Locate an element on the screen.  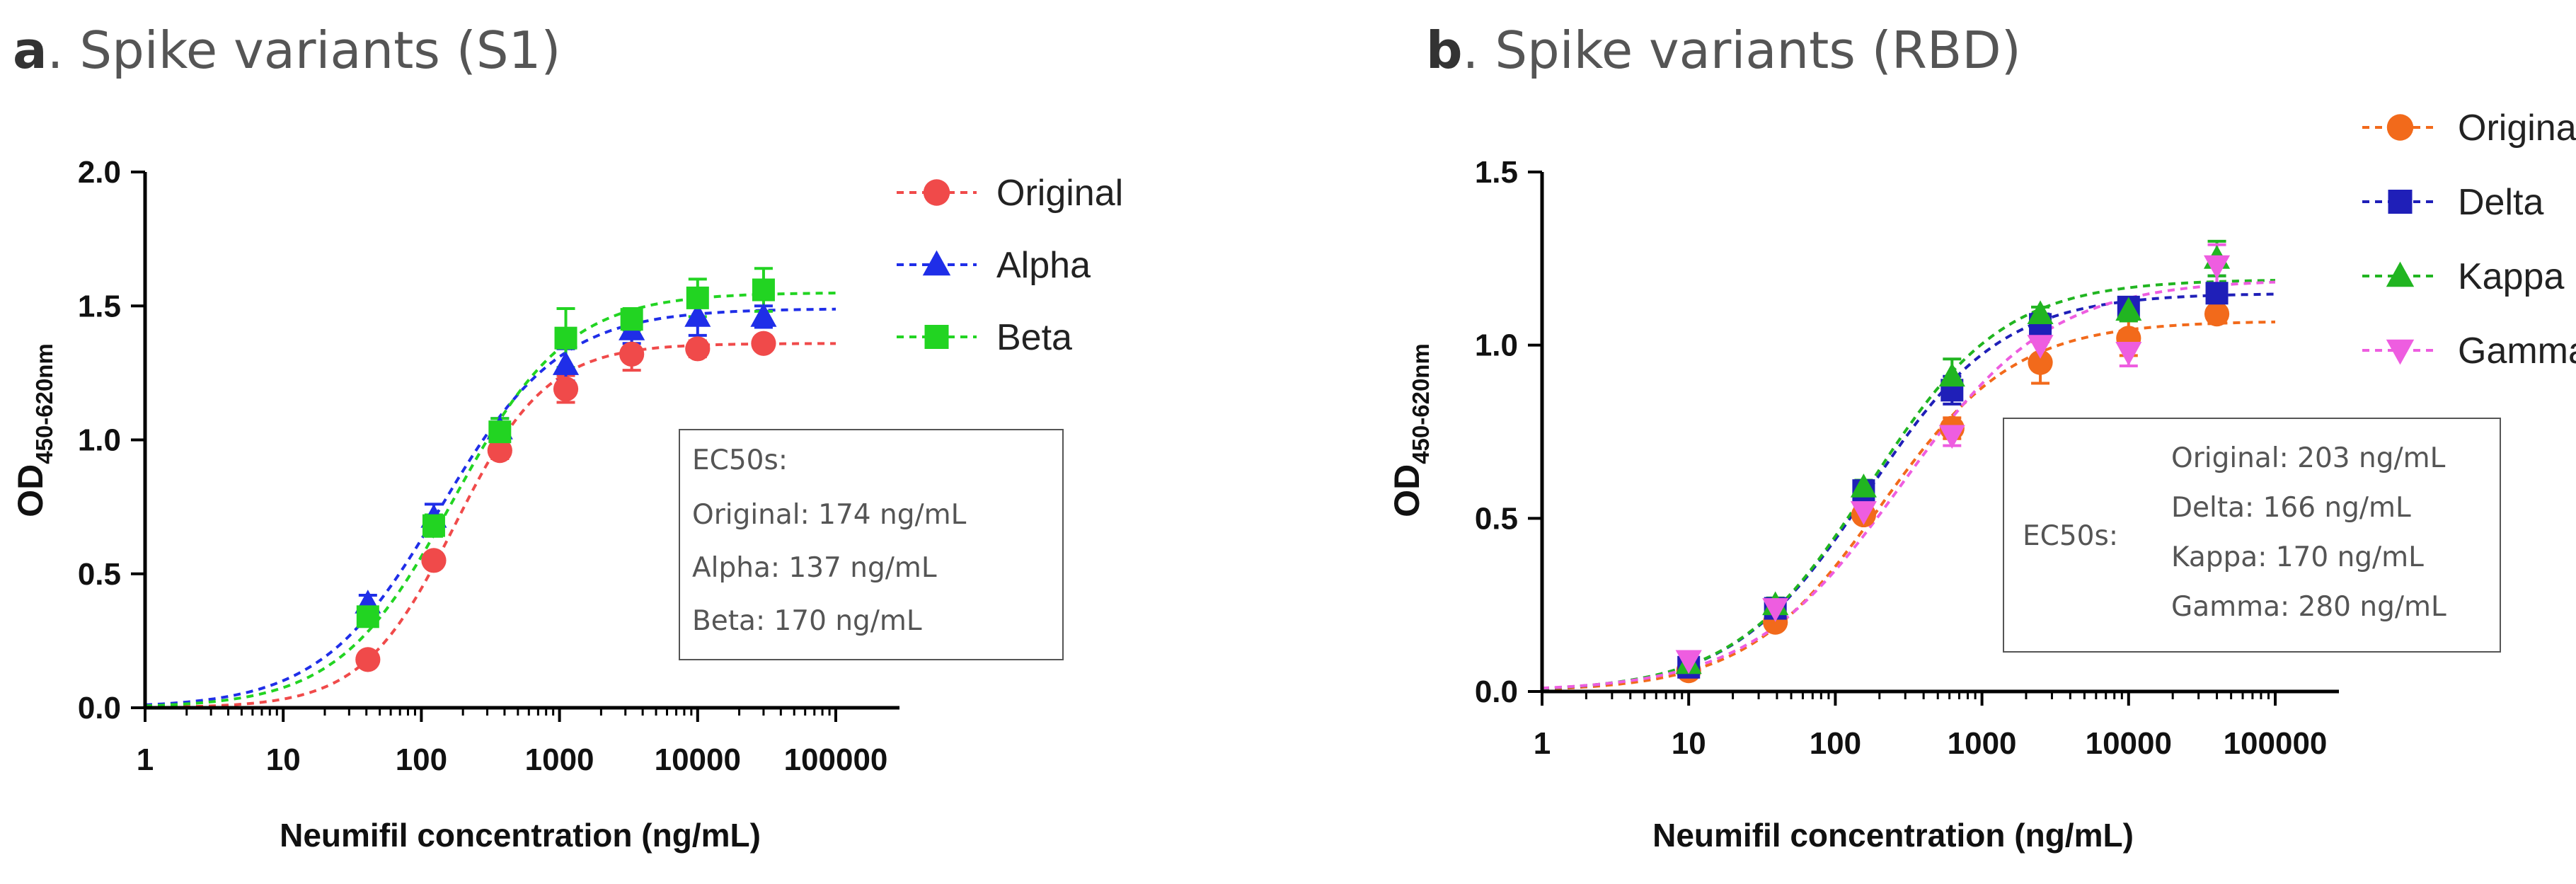
fit-curve-delta is located at coordinates (1908, 491).